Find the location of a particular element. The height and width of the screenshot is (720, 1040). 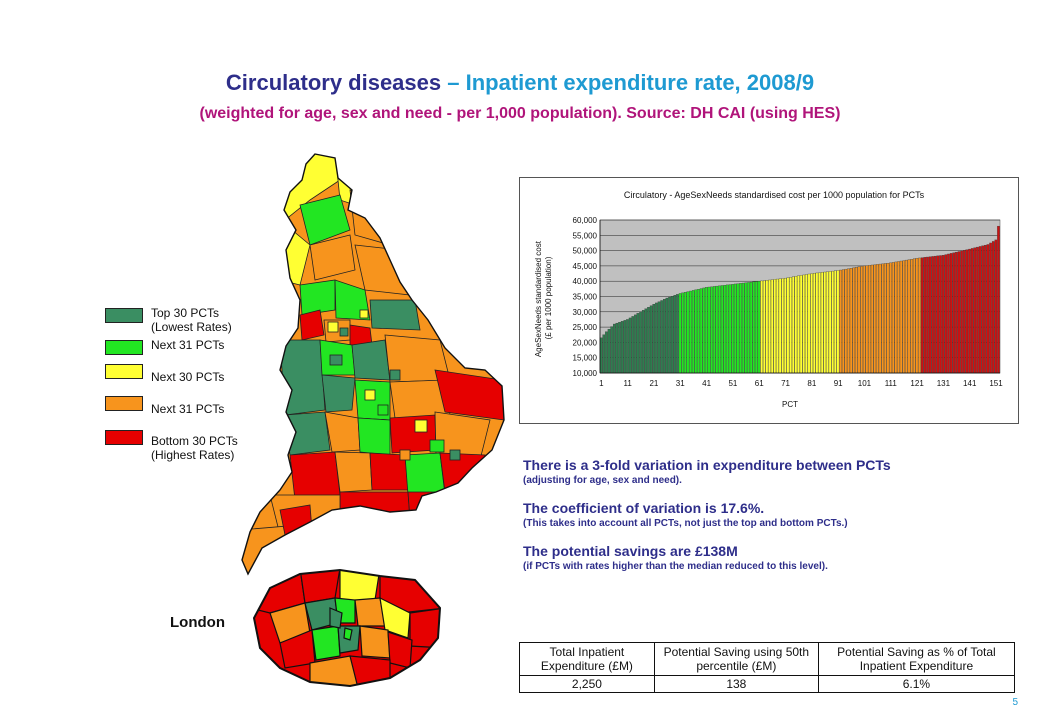

legend-label: Bottom 30 PCTs (Highest Rates) is located at coordinates (194, 448).